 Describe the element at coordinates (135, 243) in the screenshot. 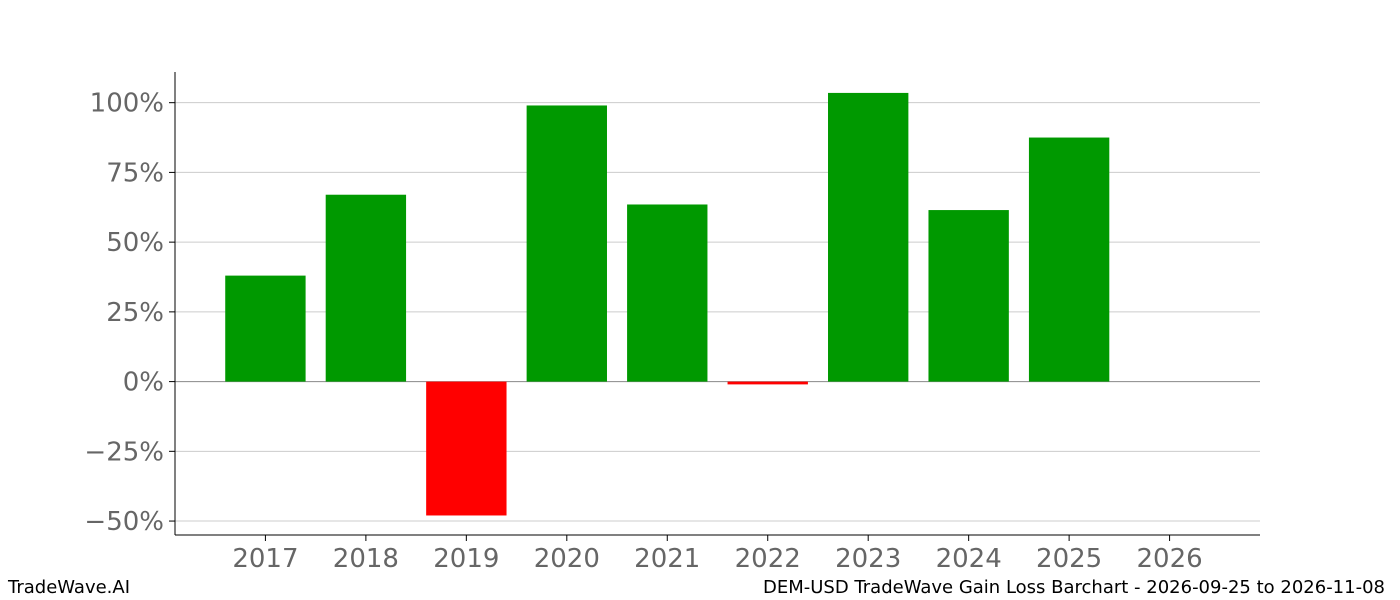

I see `y-tick-label: 50%` at that location.